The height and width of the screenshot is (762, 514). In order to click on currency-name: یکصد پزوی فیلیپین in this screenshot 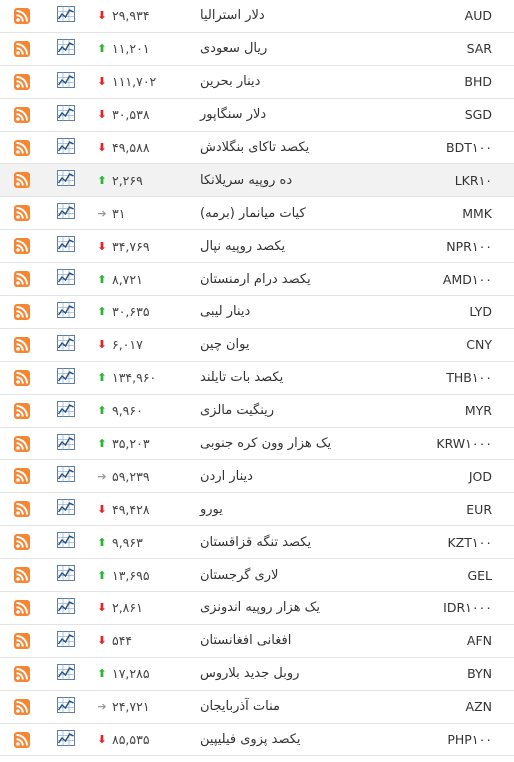, I will do `click(250, 740)`.